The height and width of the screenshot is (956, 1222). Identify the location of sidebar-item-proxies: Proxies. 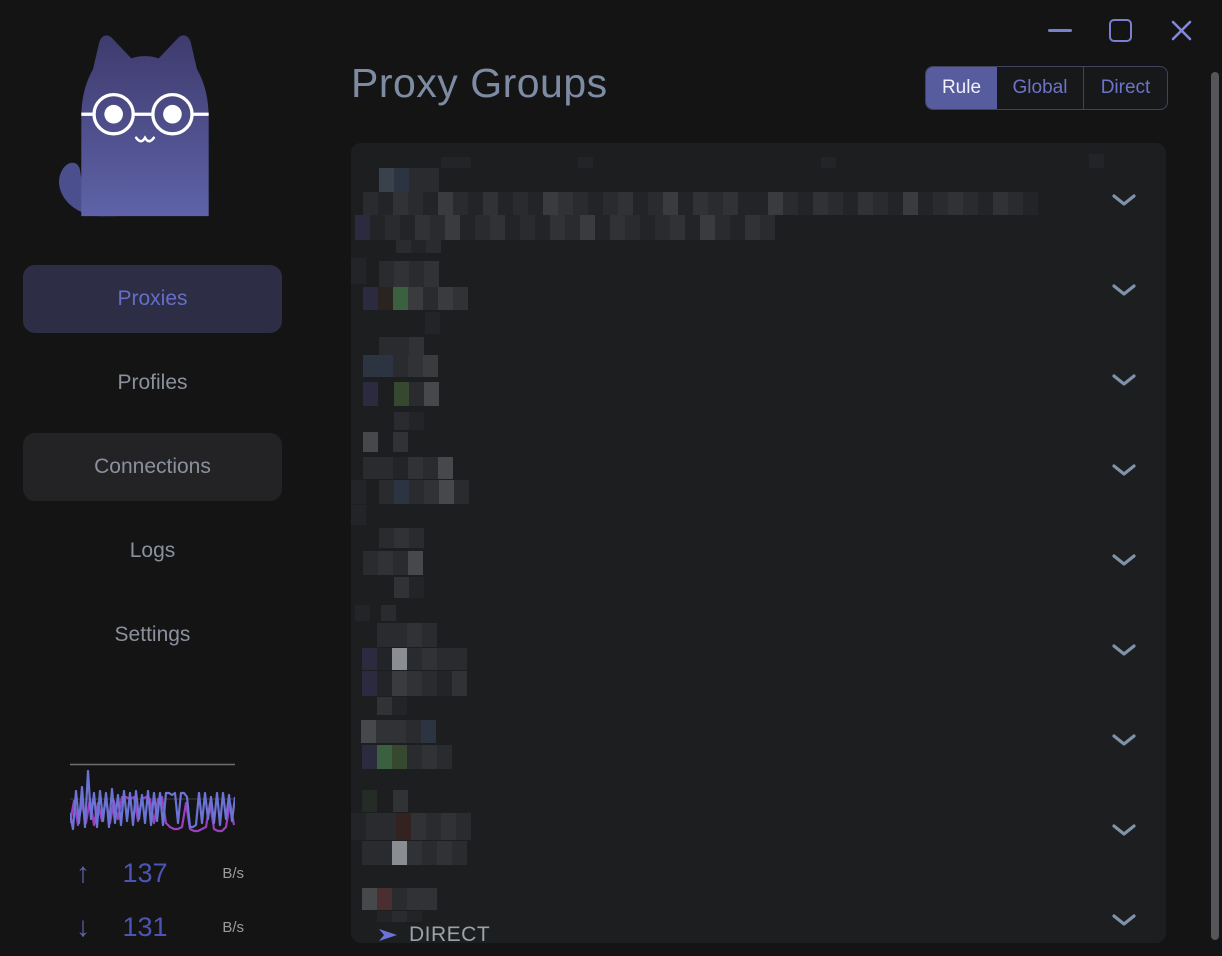
(152, 299).